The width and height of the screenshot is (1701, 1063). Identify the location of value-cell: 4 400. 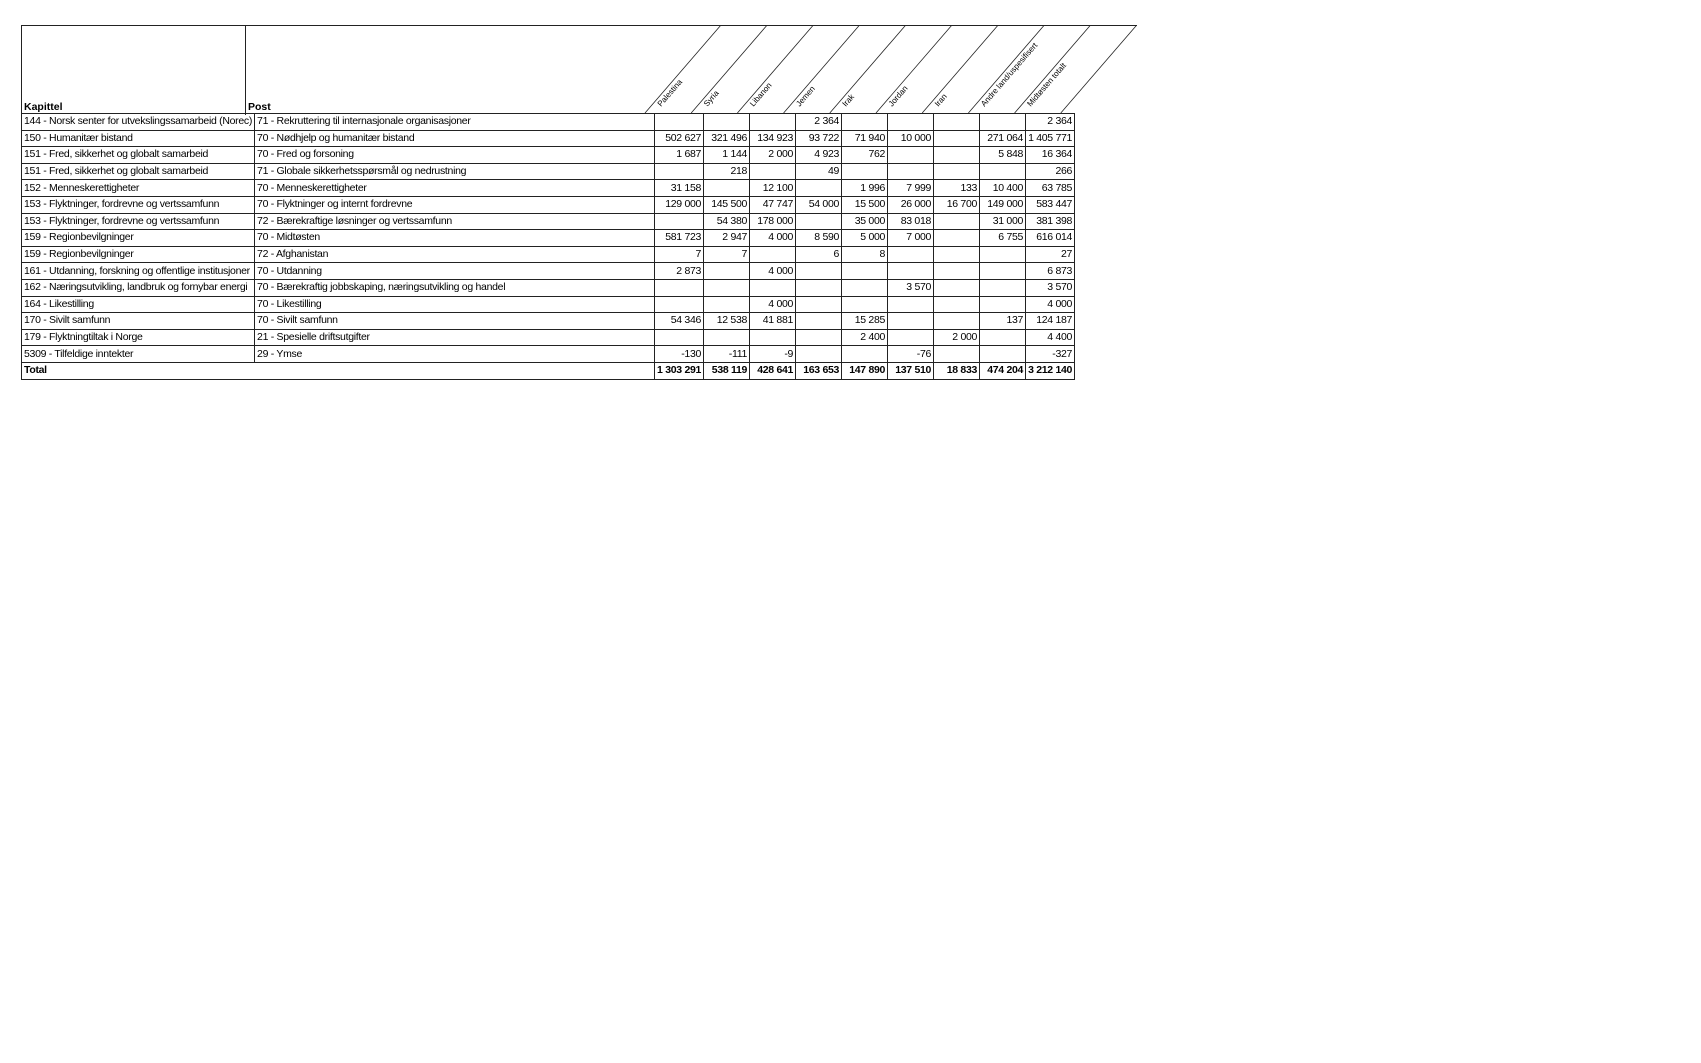
(1050, 337).